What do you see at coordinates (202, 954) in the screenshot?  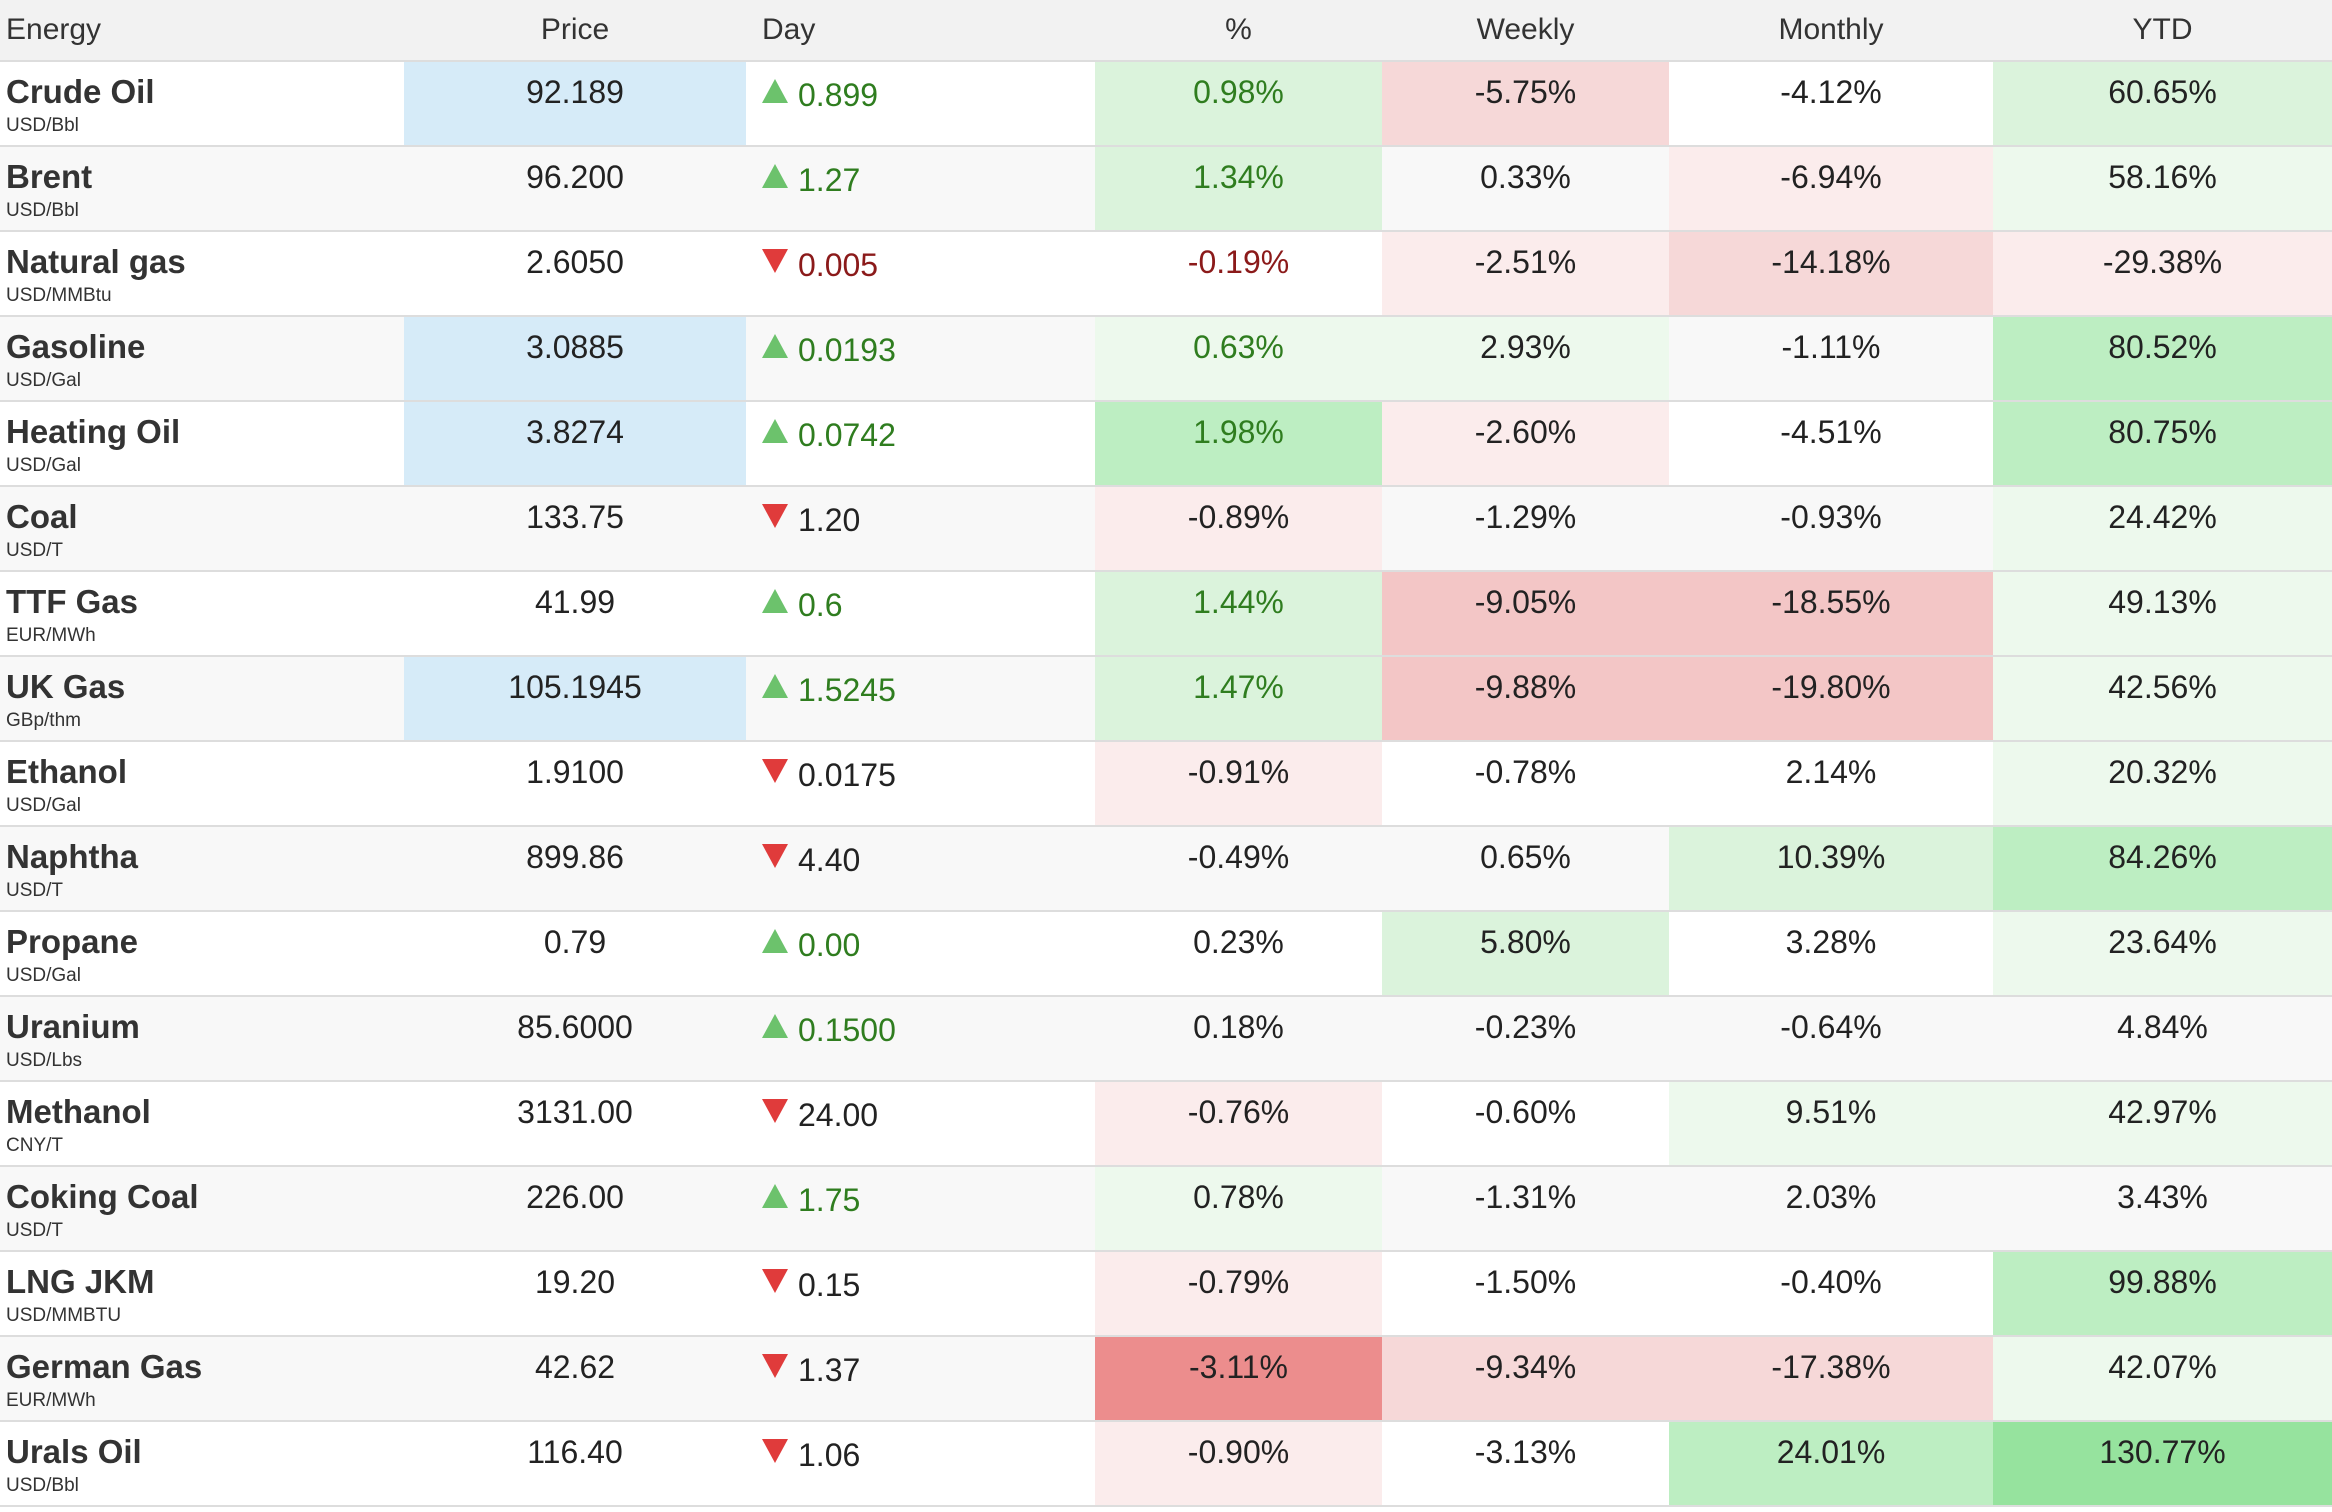 I see `commodity-name-cell: Propane USD/Gal` at bounding box center [202, 954].